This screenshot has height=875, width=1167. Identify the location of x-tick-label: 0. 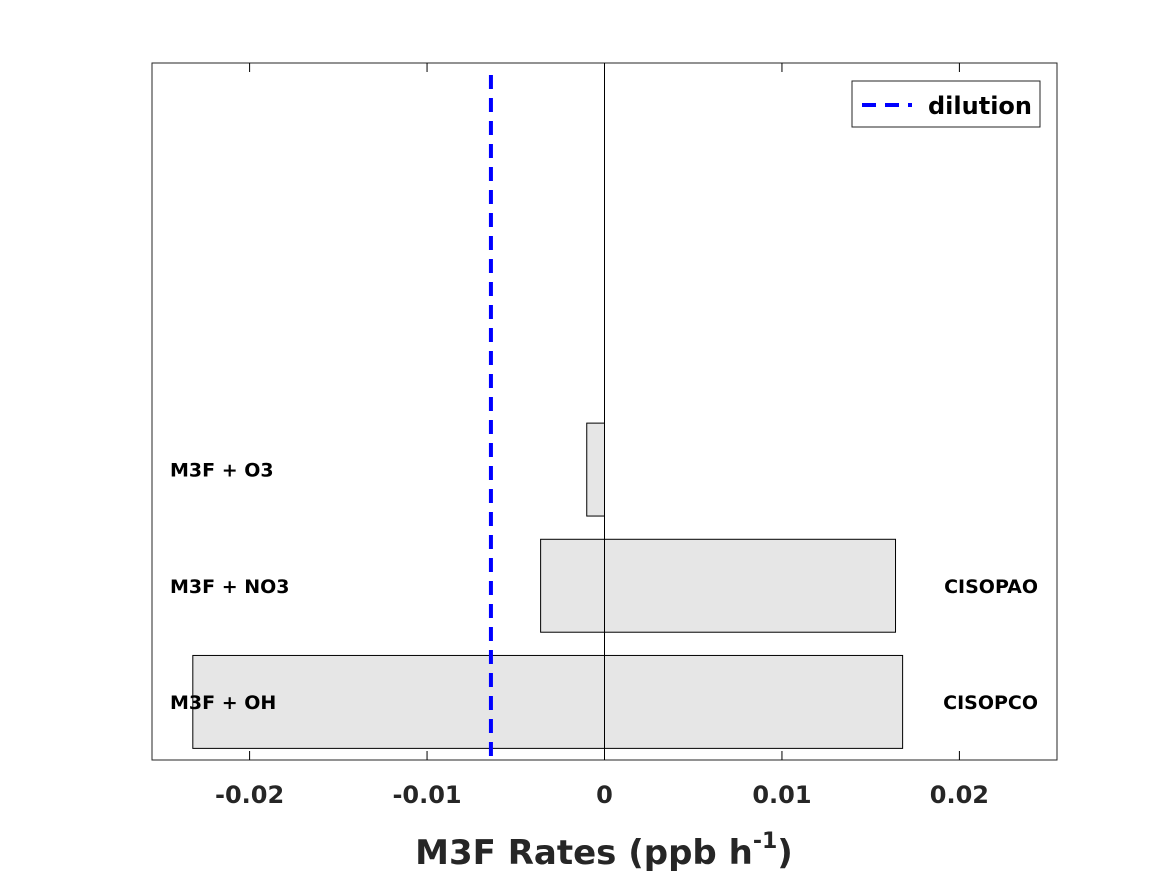
(604, 795).